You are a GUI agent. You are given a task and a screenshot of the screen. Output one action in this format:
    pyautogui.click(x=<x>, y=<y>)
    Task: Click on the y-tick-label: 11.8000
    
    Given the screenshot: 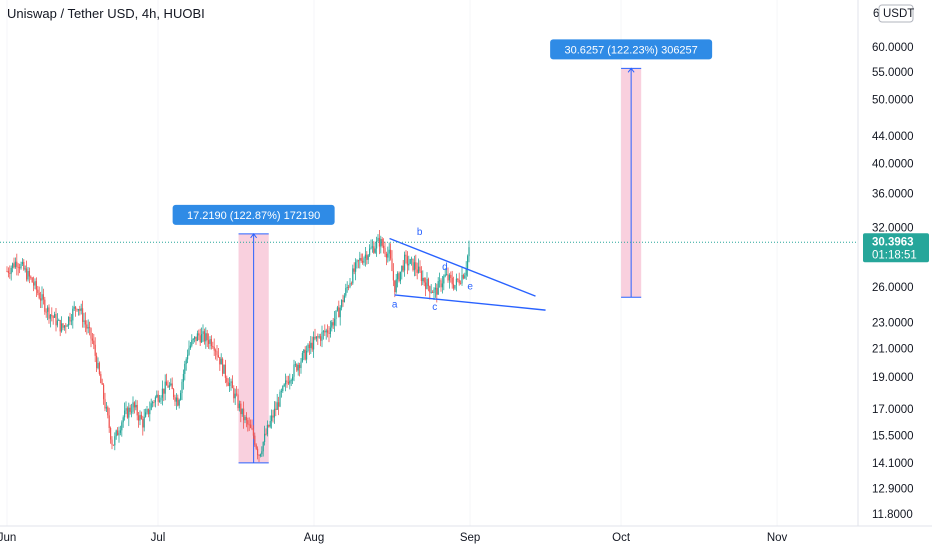 What is the action you would take?
    pyautogui.click(x=892, y=515)
    